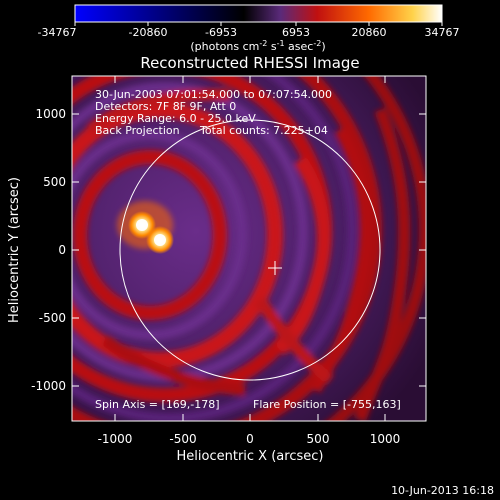  Describe the element at coordinates (52, 318) in the screenshot. I see `y-tick-label: -500` at that location.